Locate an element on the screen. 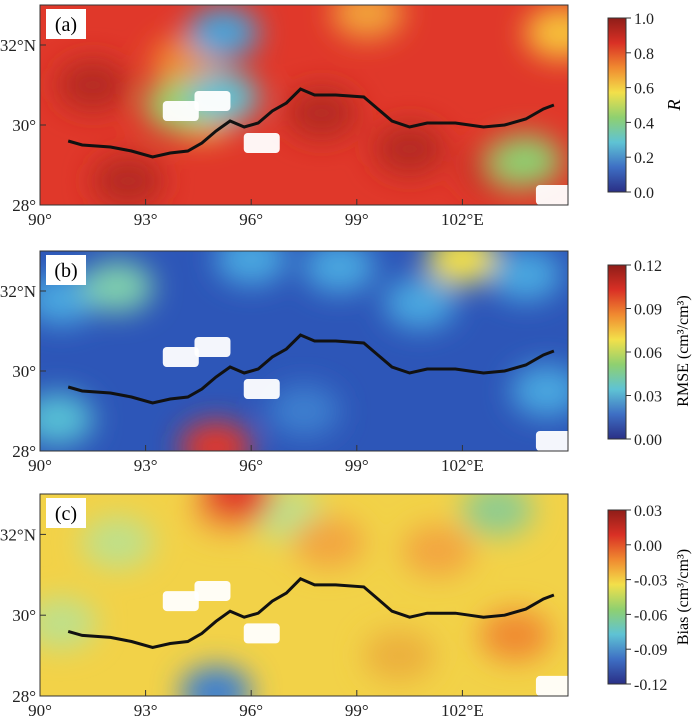 The width and height of the screenshot is (700, 727). colorbar-tick-label: 0.2 is located at coordinates (644, 158).